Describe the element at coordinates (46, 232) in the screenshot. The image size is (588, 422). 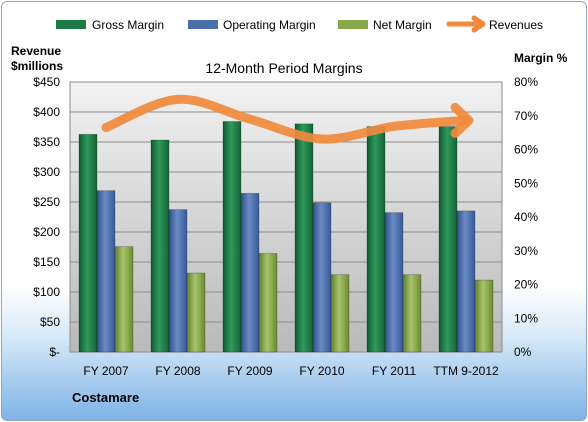
I see `y-left-tick-label: $200` at that location.